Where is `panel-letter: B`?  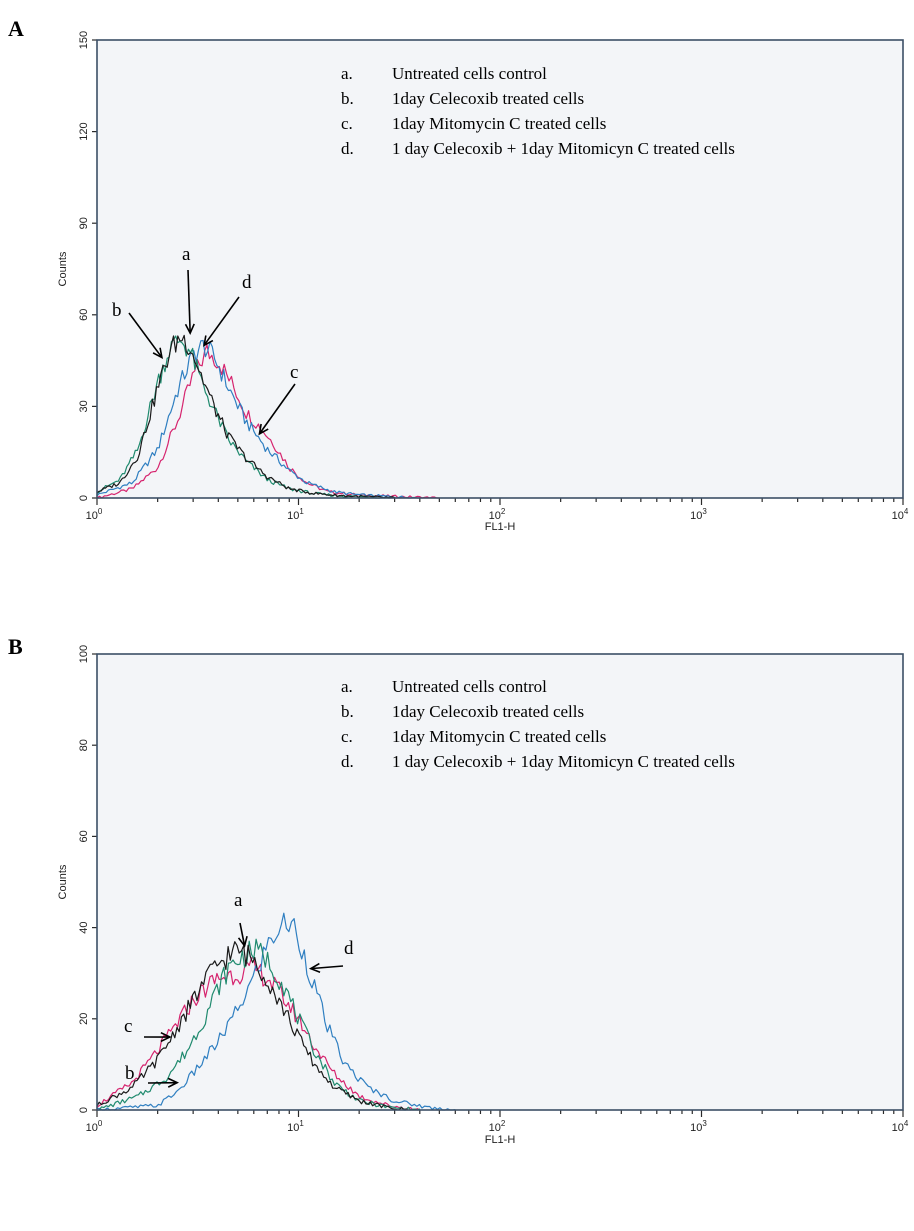 panel-letter: B is located at coordinates (15, 646).